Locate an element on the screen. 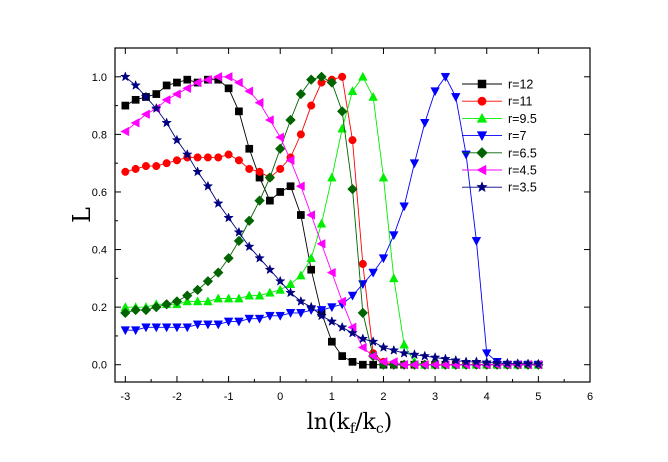  x-axis-title: ln(kf/kc) is located at coordinates (350, 423).